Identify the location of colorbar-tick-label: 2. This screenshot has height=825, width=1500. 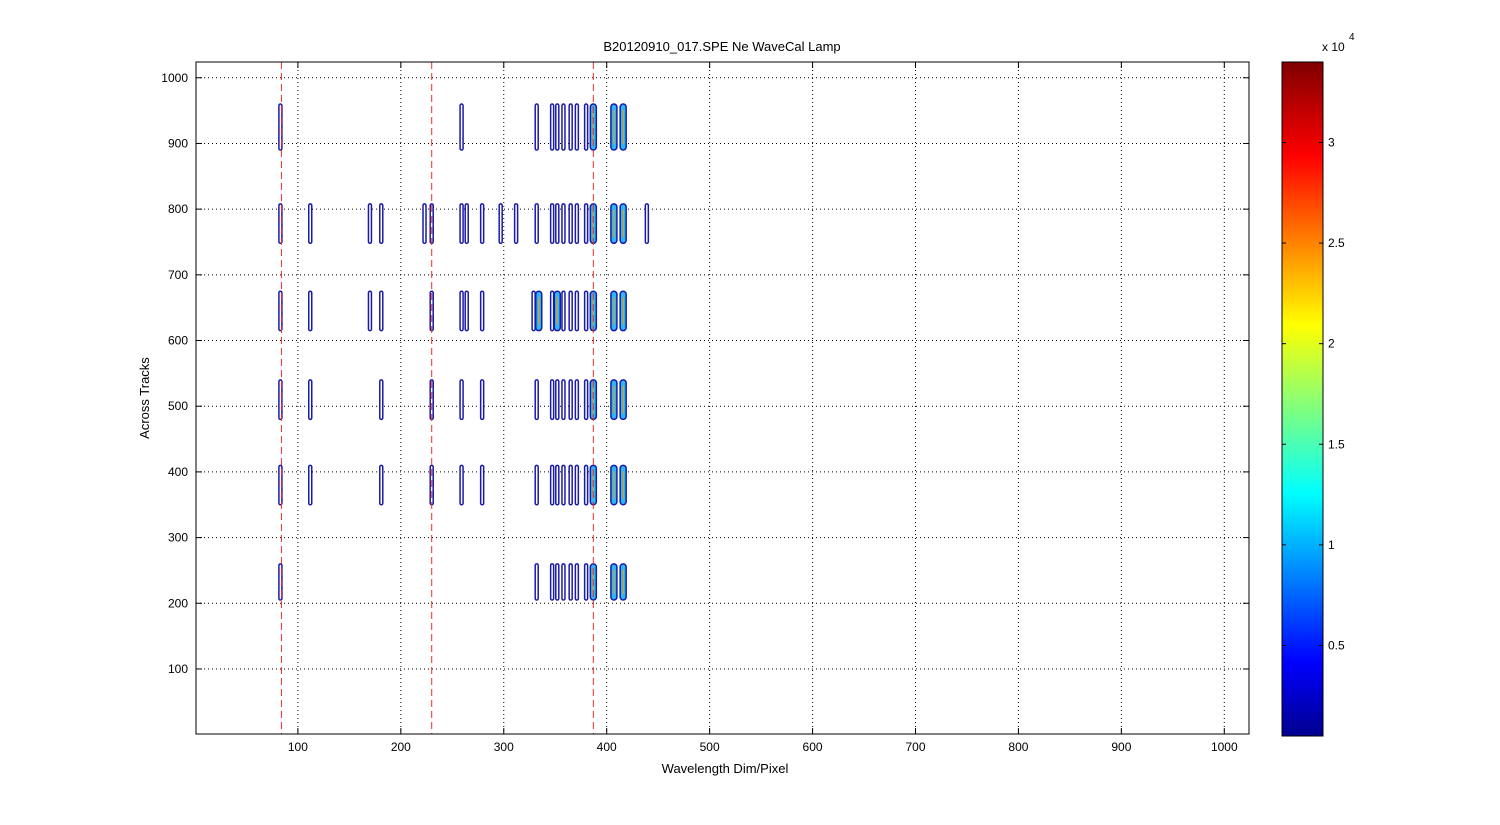
(1331, 344).